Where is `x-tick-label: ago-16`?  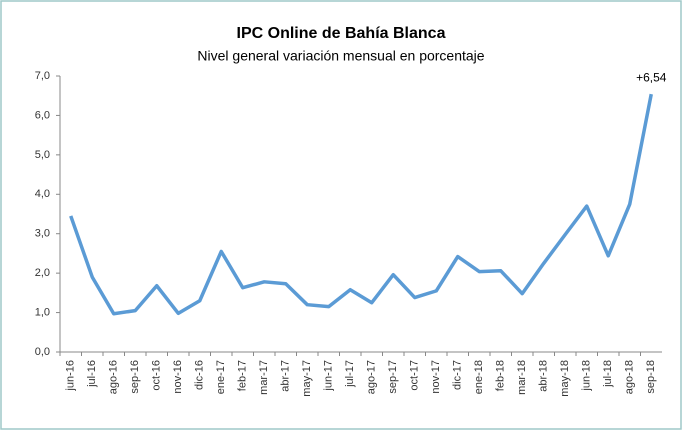 x-tick-label: ago-16 is located at coordinates (114, 377).